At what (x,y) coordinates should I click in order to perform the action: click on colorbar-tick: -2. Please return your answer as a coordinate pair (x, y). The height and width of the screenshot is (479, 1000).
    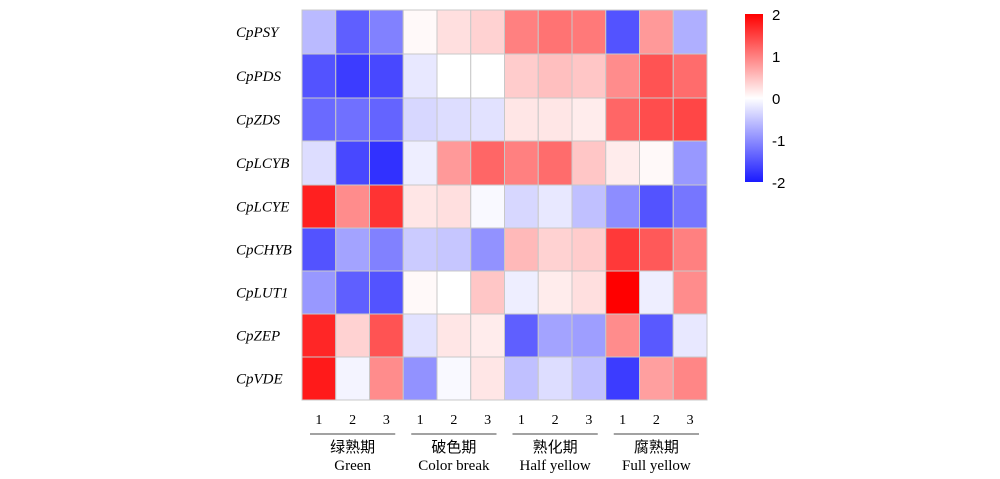
    Looking at the image, I should click on (778, 183).